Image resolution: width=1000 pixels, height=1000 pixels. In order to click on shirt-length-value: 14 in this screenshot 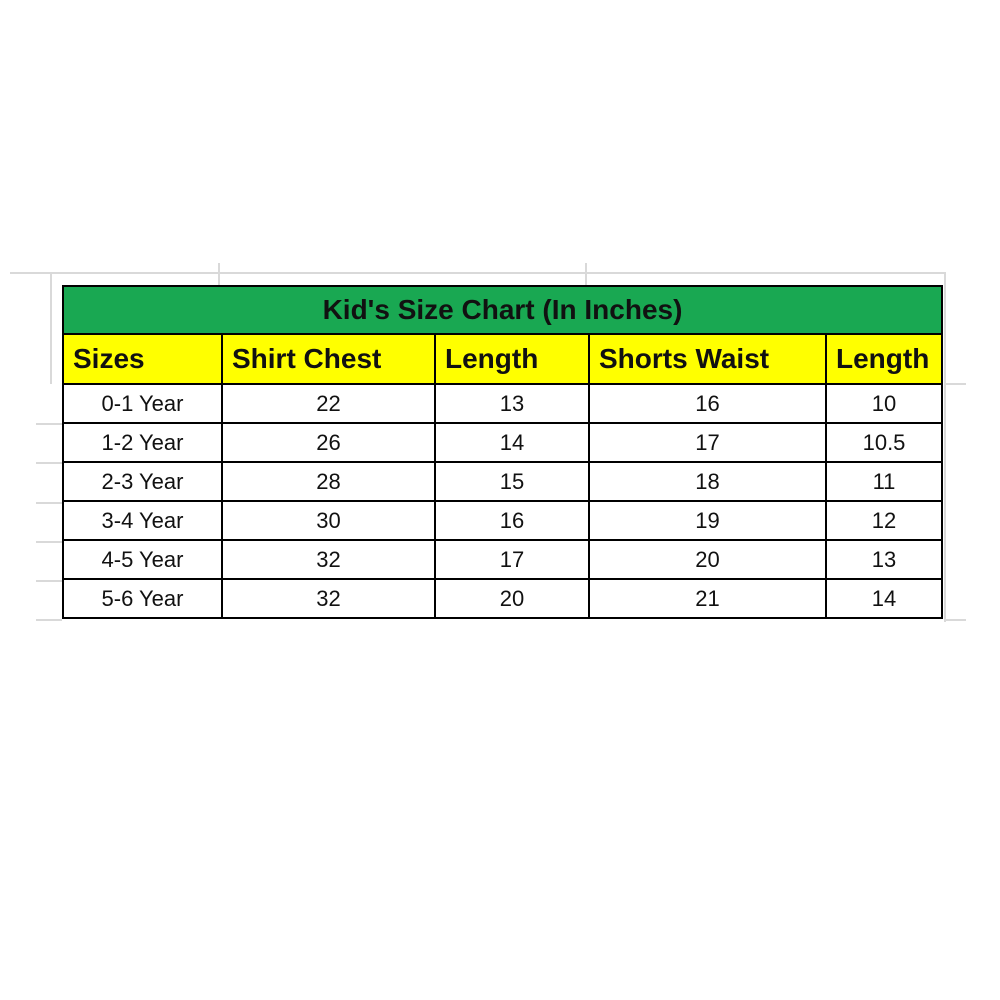, I will do `click(512, 442)`.